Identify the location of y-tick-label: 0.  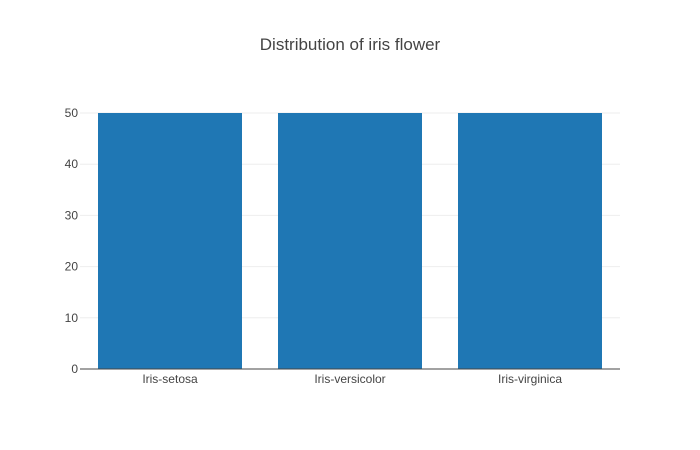
(74, 369).